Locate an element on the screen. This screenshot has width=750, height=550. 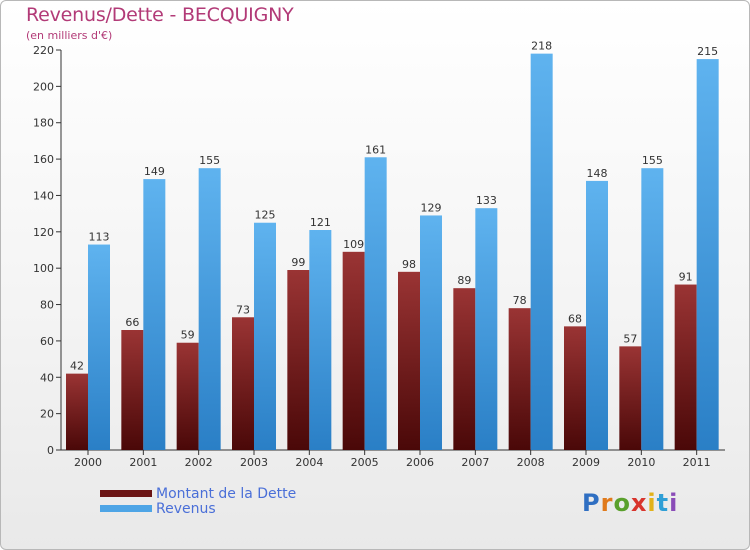
legend-label-debt: Montant de la Dette is located at coordinates (226, 493).